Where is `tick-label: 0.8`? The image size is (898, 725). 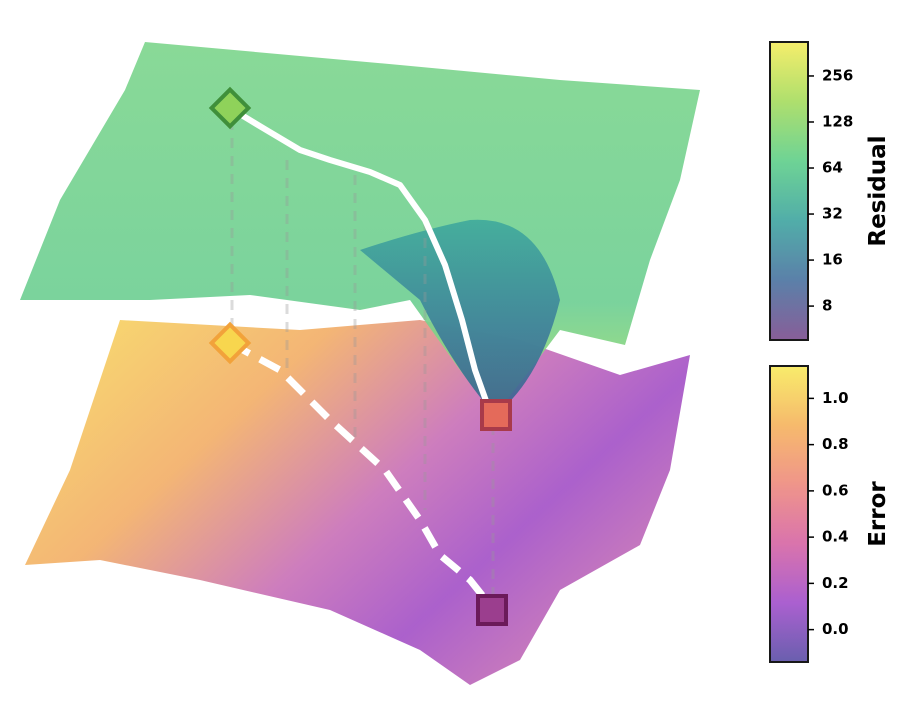
tick-label: 0.8 is located at coordinates (835, 444).